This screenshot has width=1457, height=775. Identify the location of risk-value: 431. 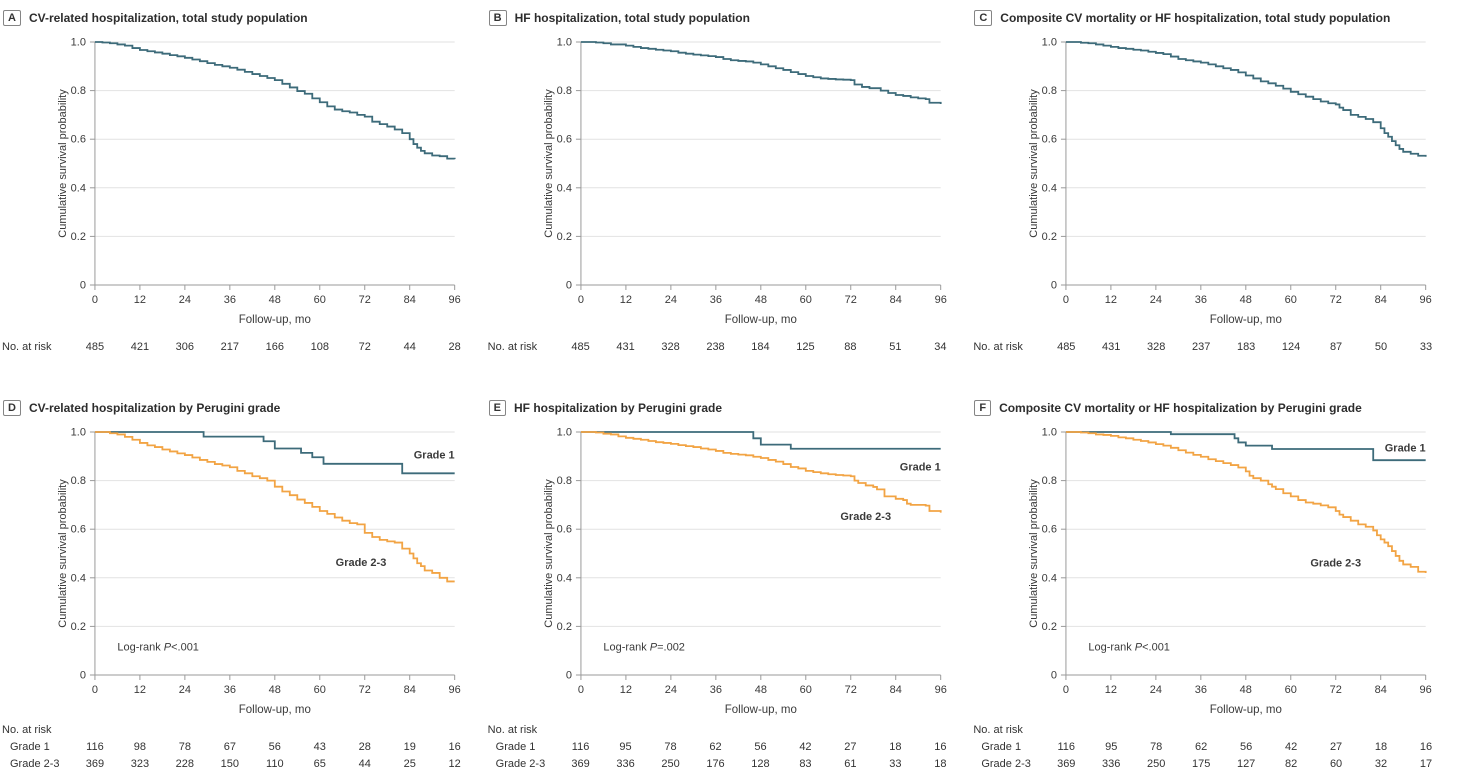
(1111, 347).